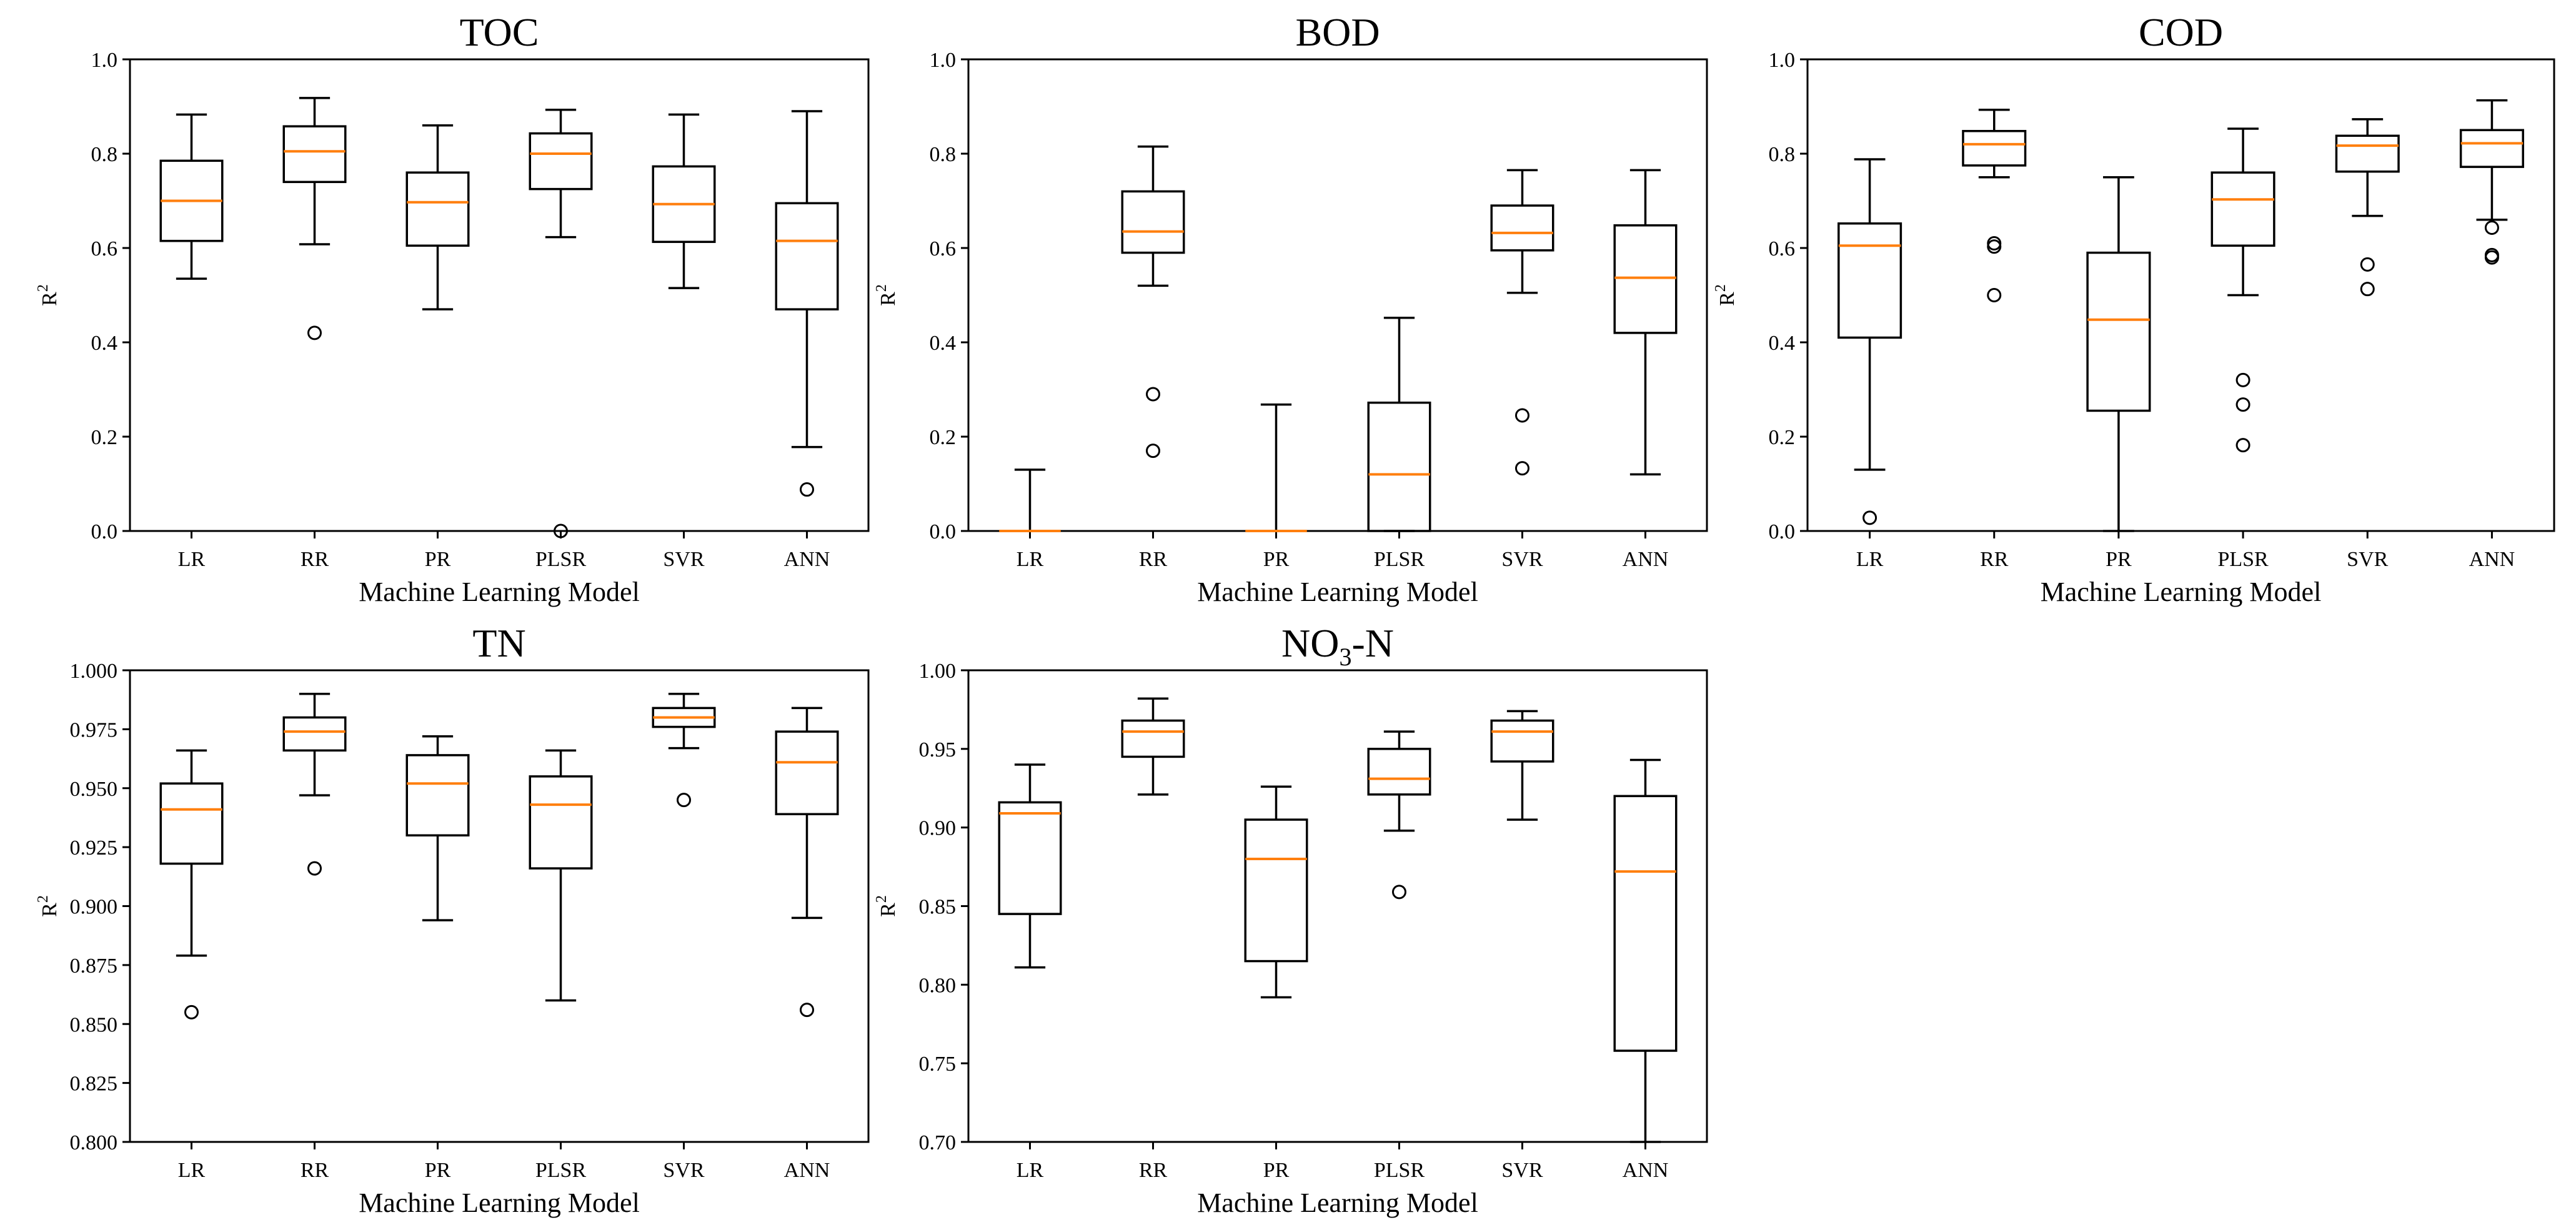 The image size is (2576, 1230). I want to click on x-tick-label: PLSR, so click(2243, 559).